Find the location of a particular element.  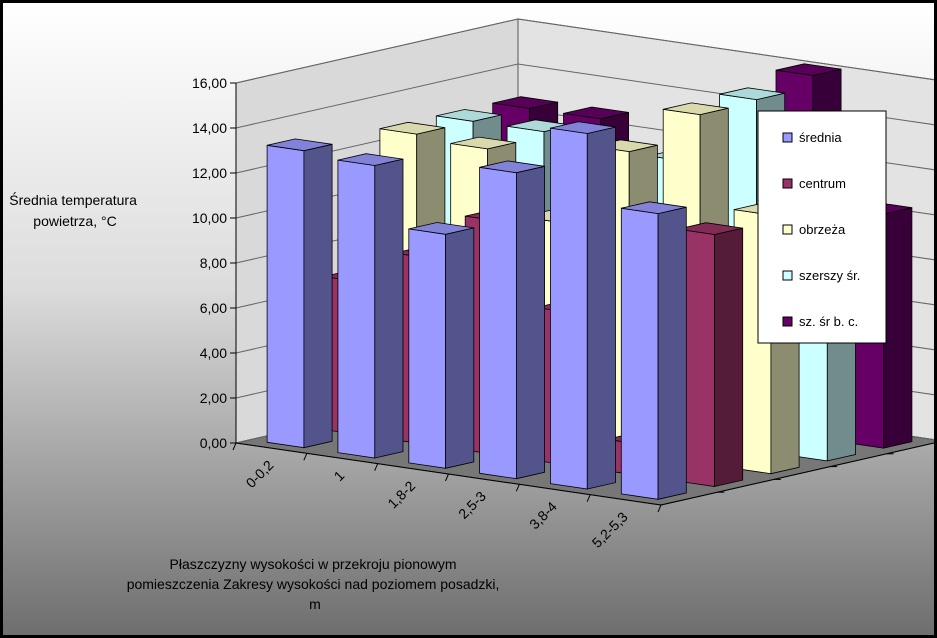

y-tick-label: 2,00 is located at coordinates (213, 398).